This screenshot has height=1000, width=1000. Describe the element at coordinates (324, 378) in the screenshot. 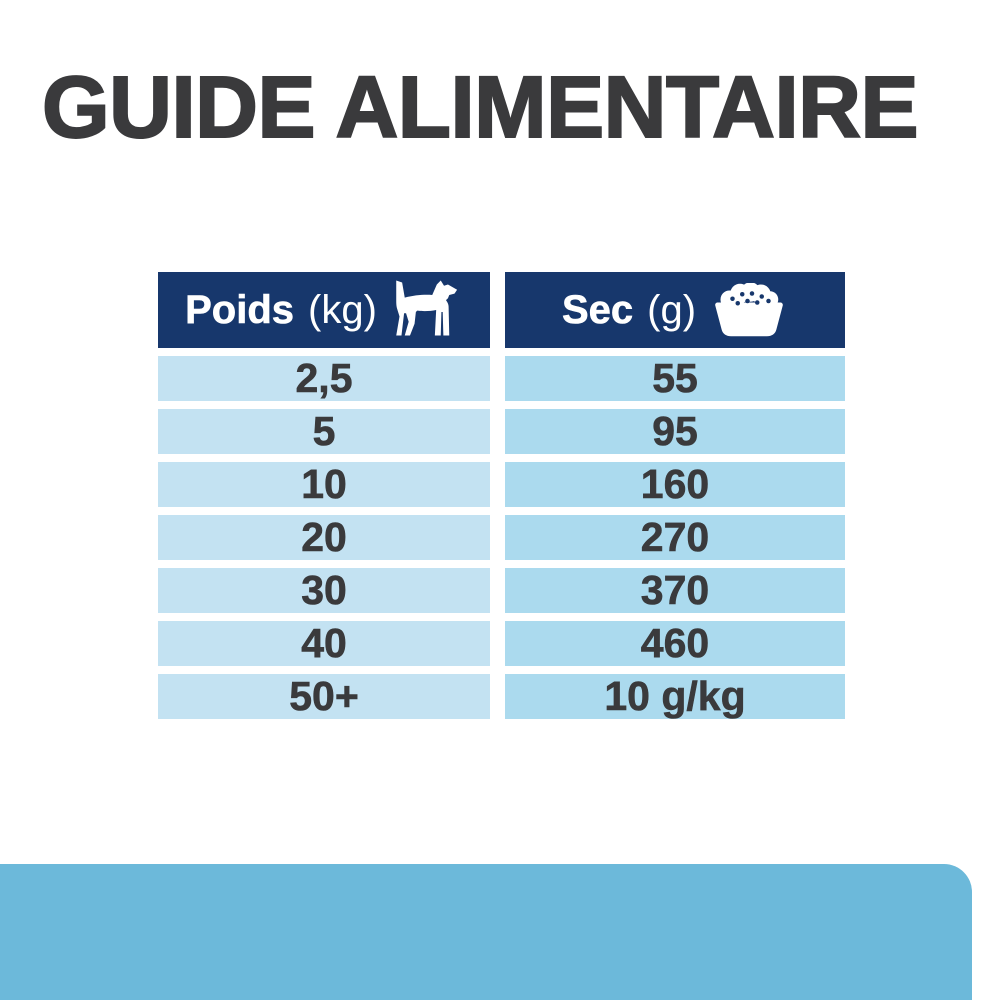

I see `weight-cell: 2,5` at that location.